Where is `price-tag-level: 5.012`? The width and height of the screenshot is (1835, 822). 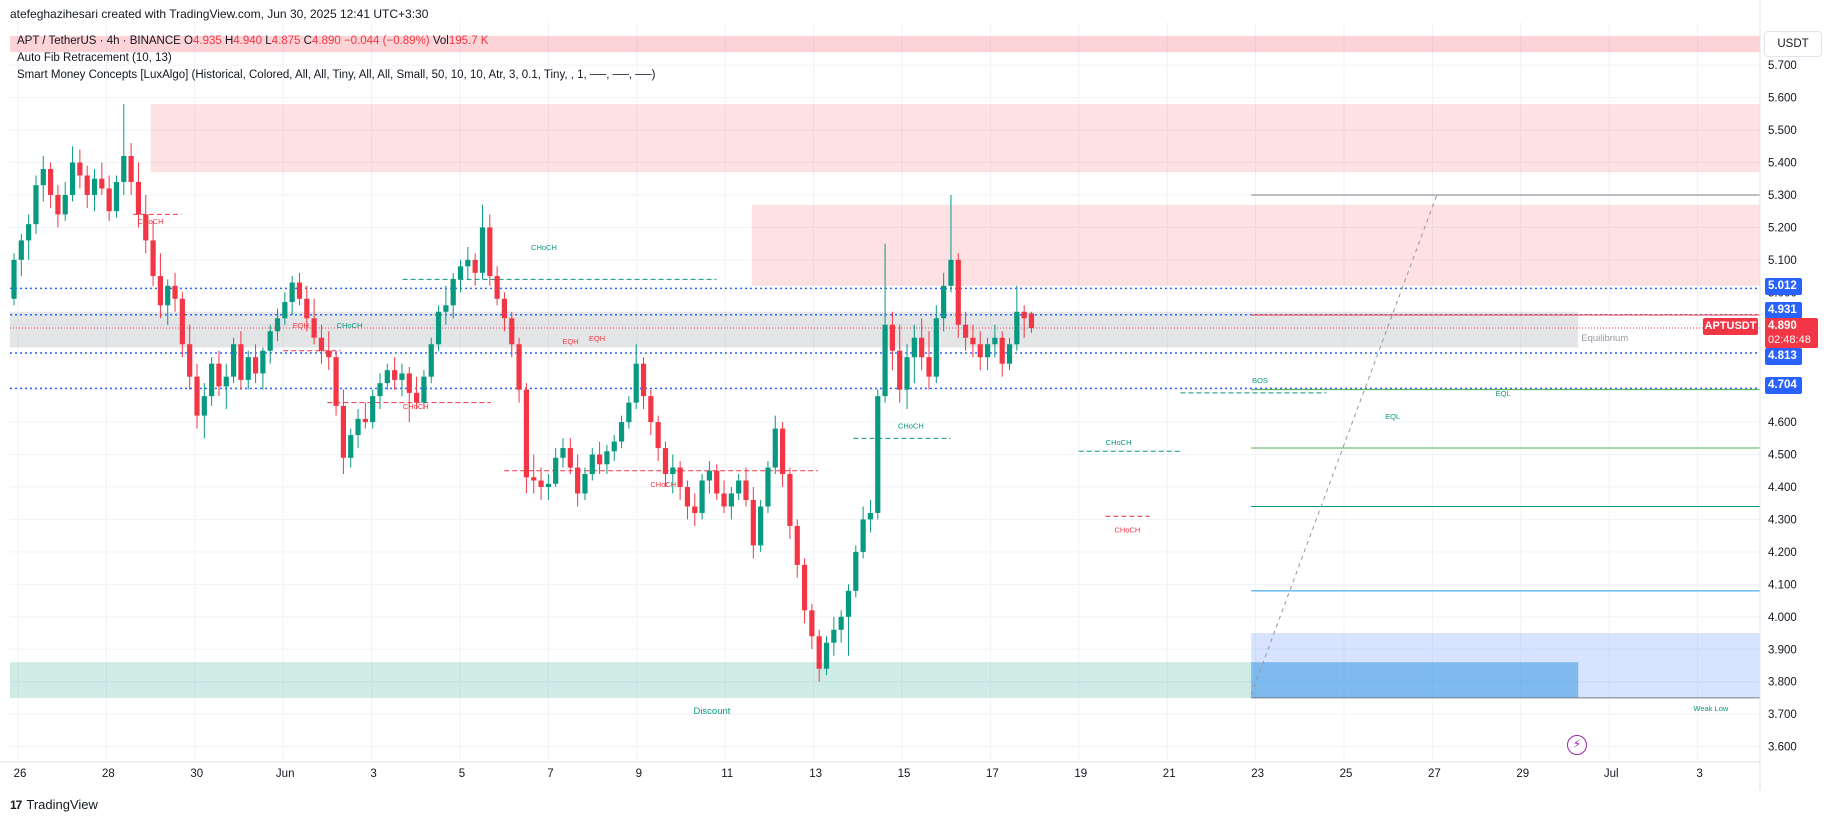
price-tag-level: 5.012 is located at coordinates (1783, 286).